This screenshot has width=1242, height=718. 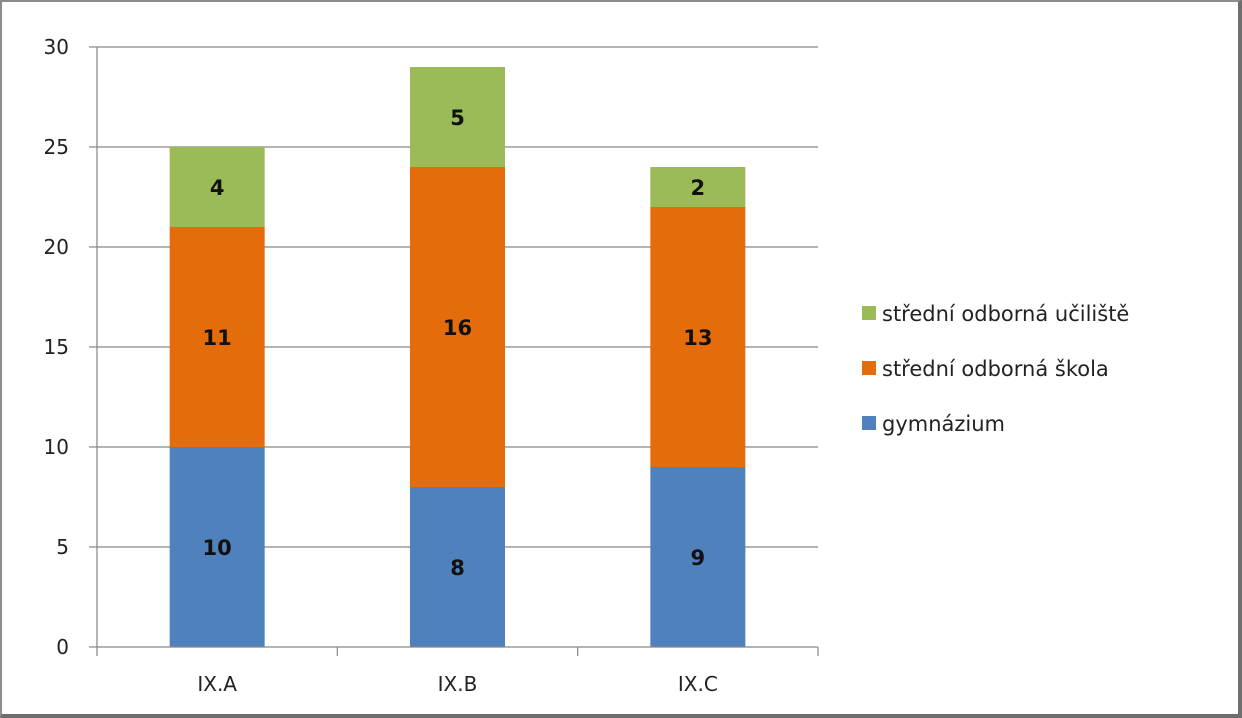 I want to click on legend-label: střední odborná škola, so click(x=995, y=369).